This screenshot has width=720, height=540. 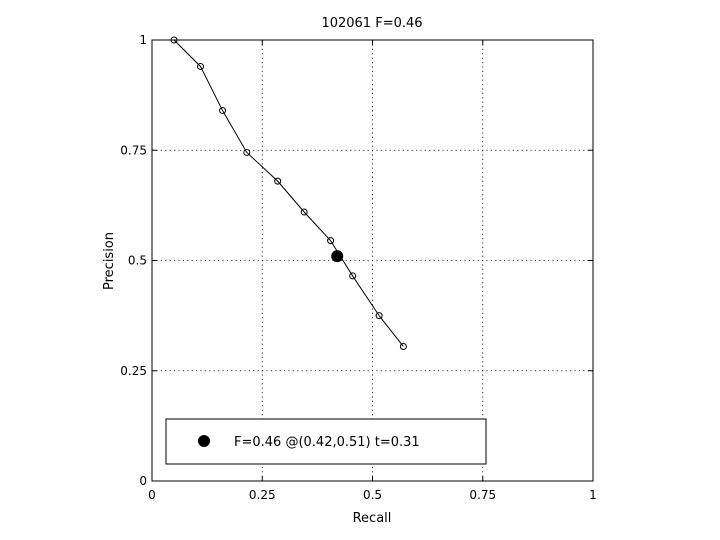 I want to click on y-tick-label: 0, so click(x=143, y=481).